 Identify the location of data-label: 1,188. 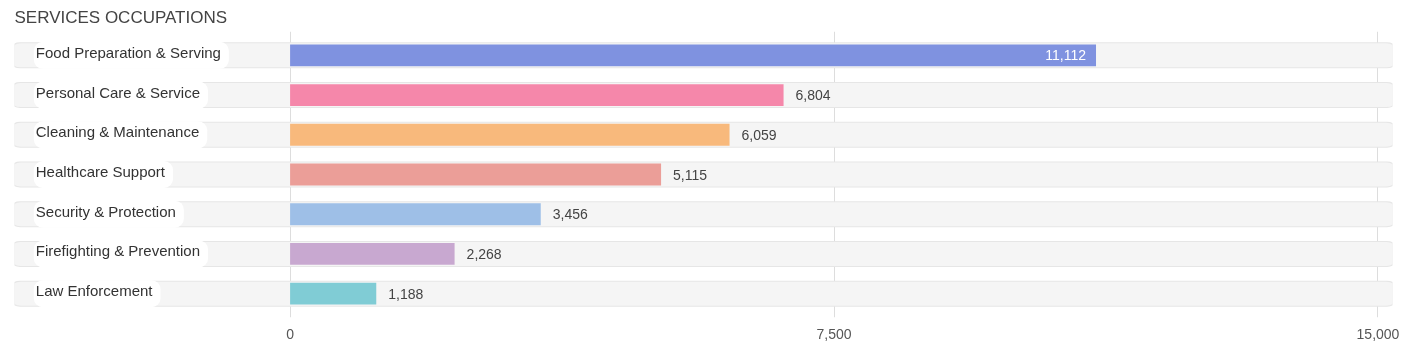
(406, 293).